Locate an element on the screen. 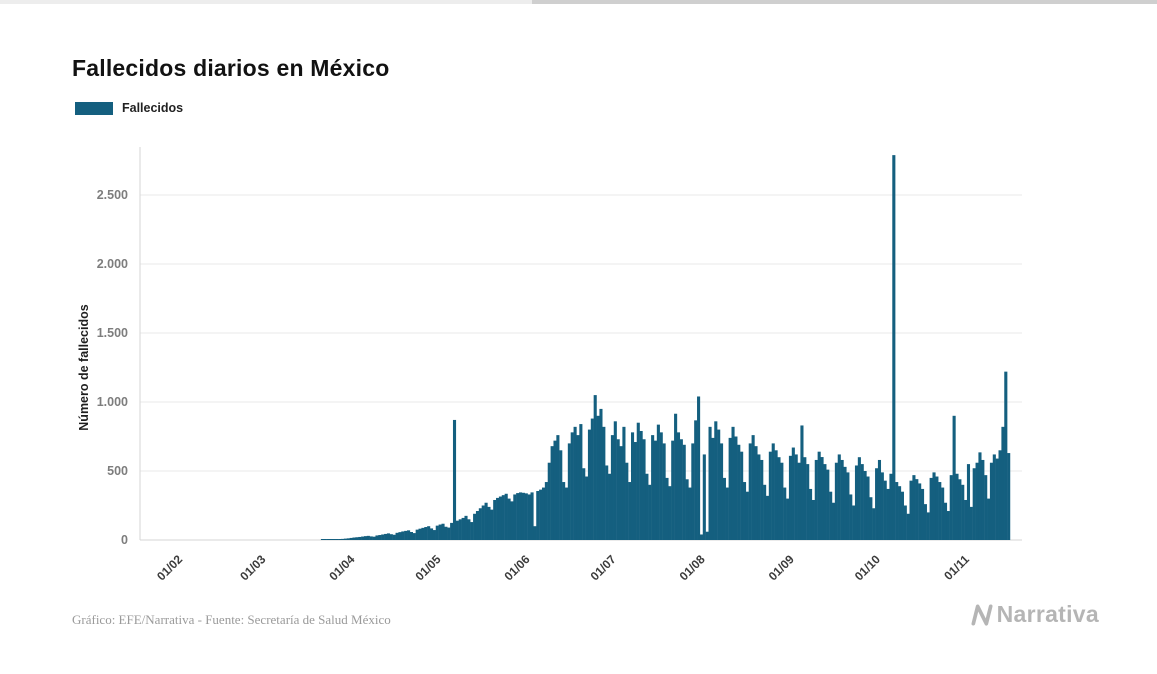 Image resolution: width=1157 pixels, height=674 pixels. narrativa-wordmark: Narrativa is located at coordinates (1047, 614).